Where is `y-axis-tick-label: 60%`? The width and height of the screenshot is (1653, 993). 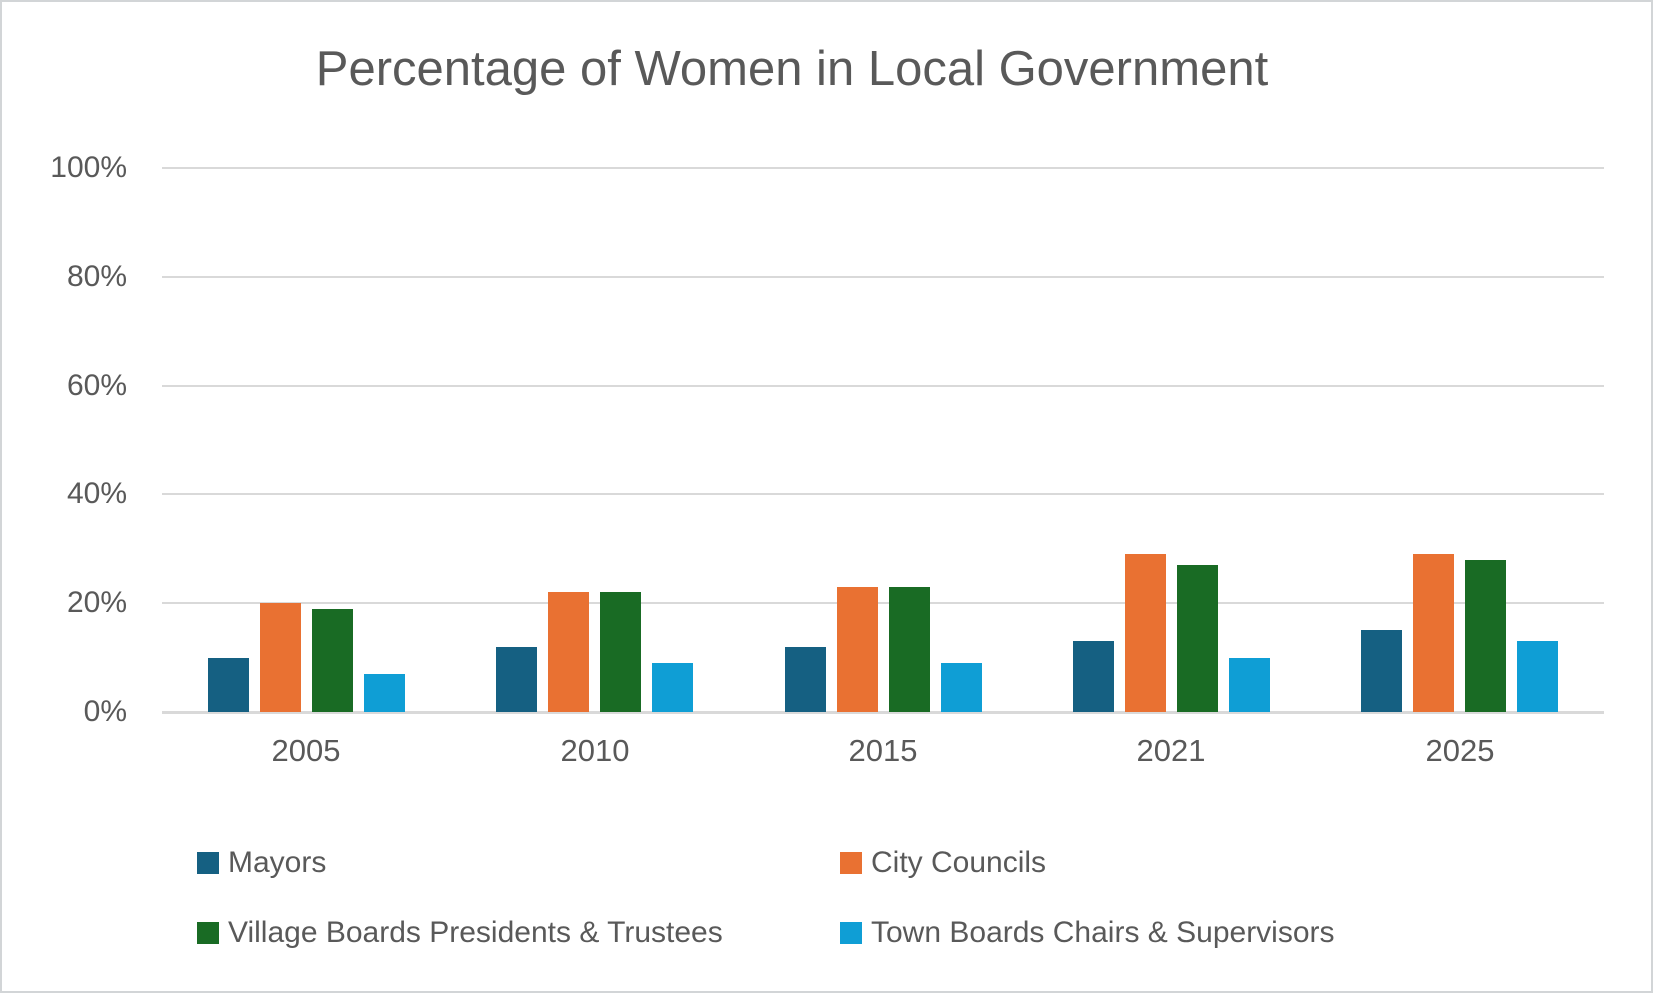
y-axis-tick-label: 60% is located at coordinates (96, 385).